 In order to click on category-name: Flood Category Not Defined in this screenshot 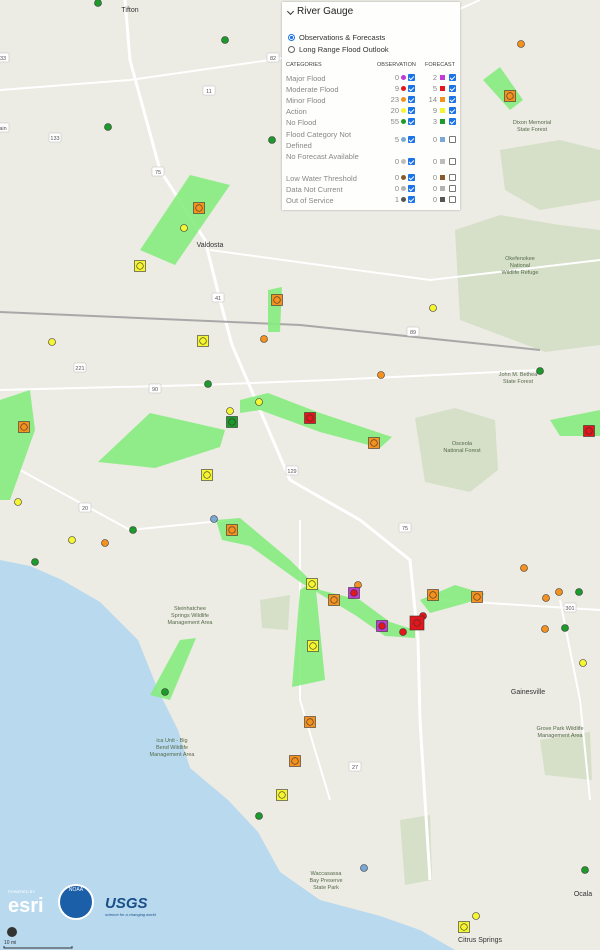, I will do `click(319, 140)`.